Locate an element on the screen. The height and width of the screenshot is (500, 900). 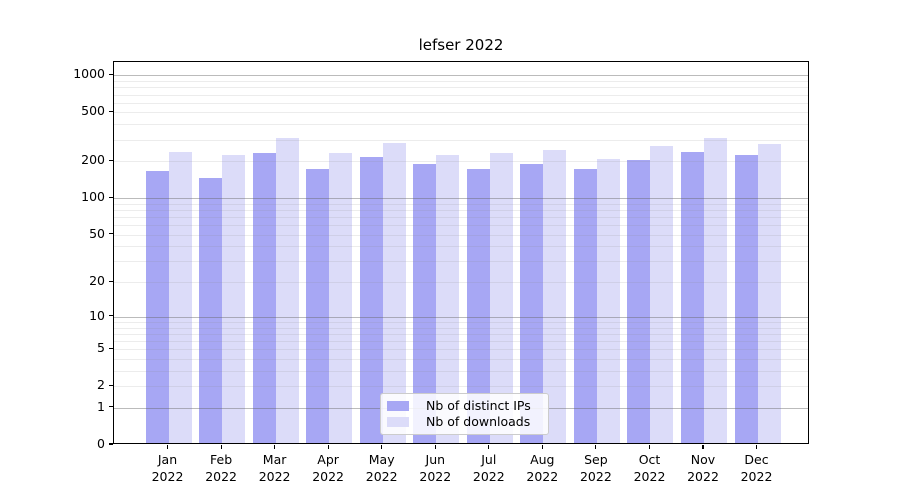
x-tickmark-sep is located at coordinates (596, 447).